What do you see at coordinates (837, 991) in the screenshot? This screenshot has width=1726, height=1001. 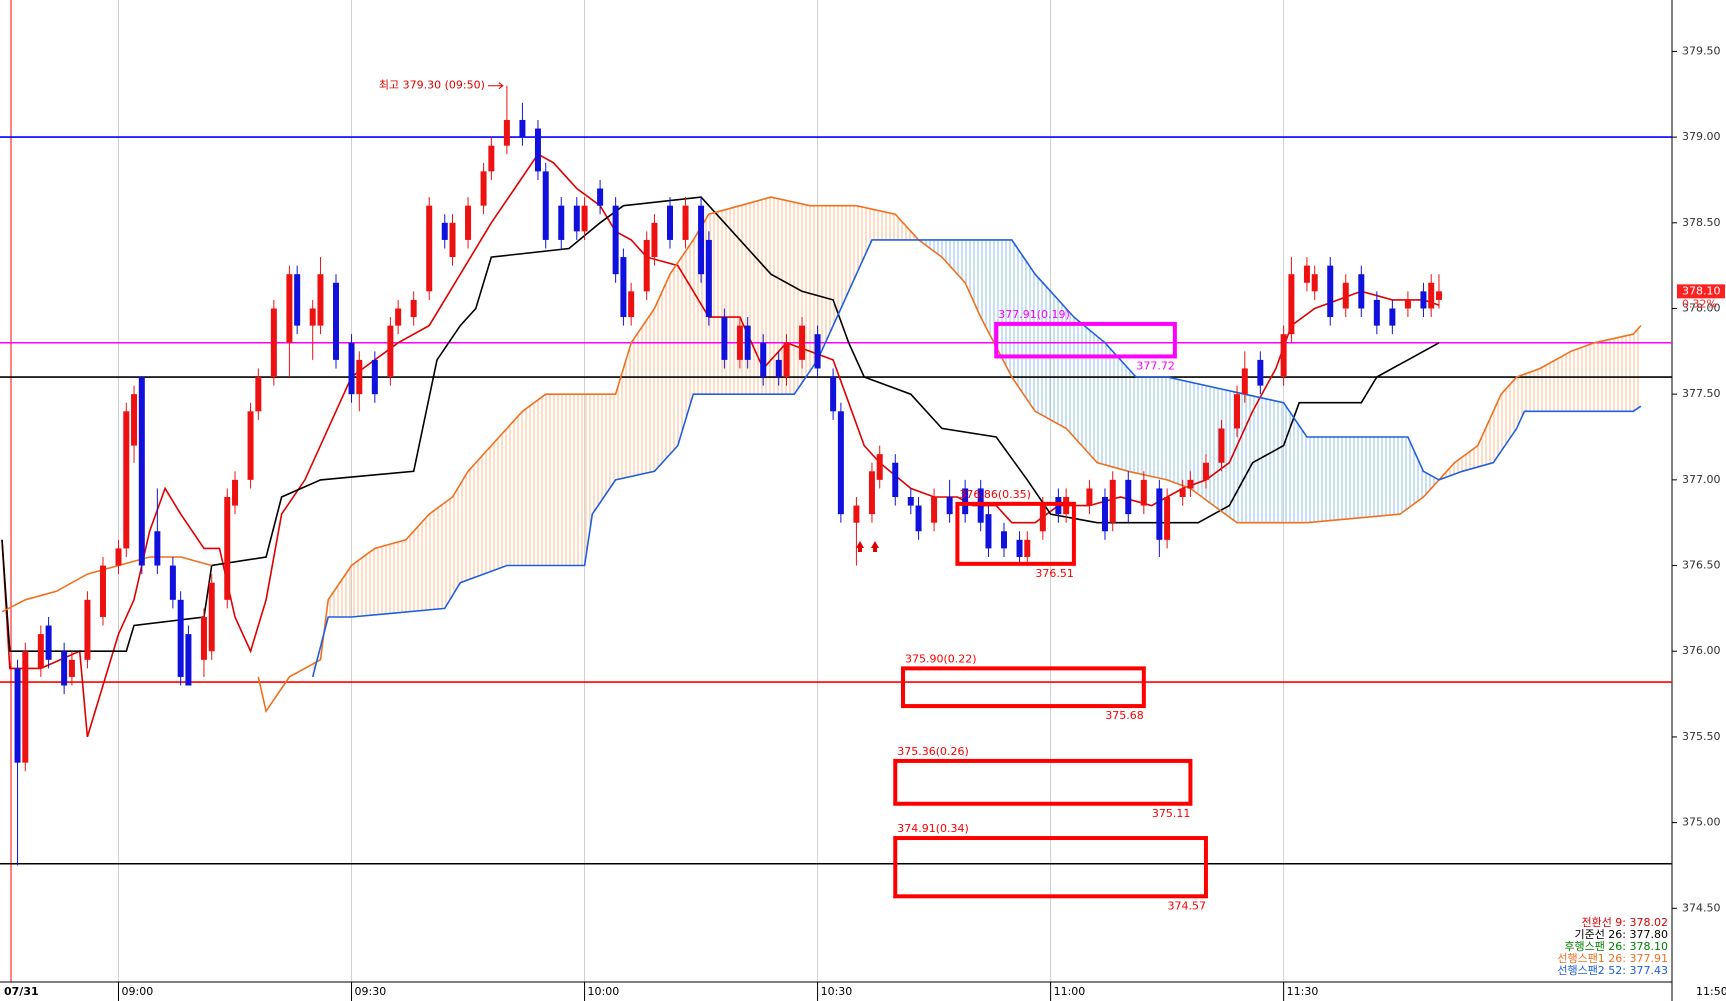 I see `x-tick-label: 10:30` at bounding box center [837, 991].